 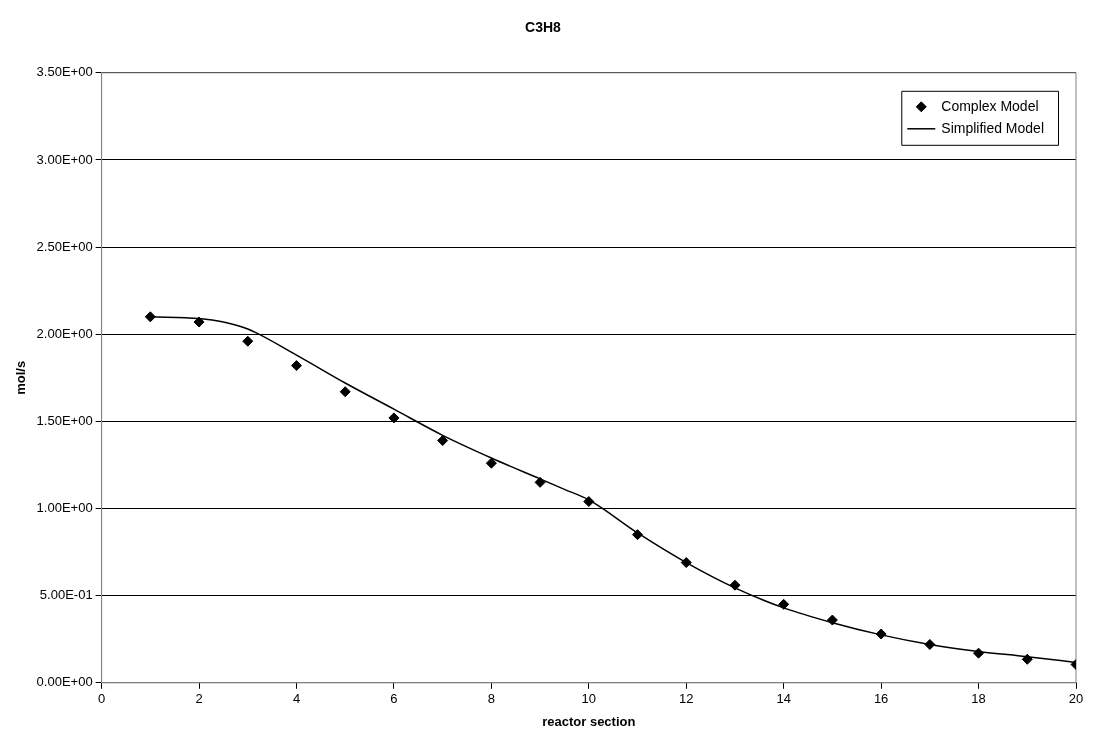 I want to click on x-tick-label: 14, so click(x=783, y=699).